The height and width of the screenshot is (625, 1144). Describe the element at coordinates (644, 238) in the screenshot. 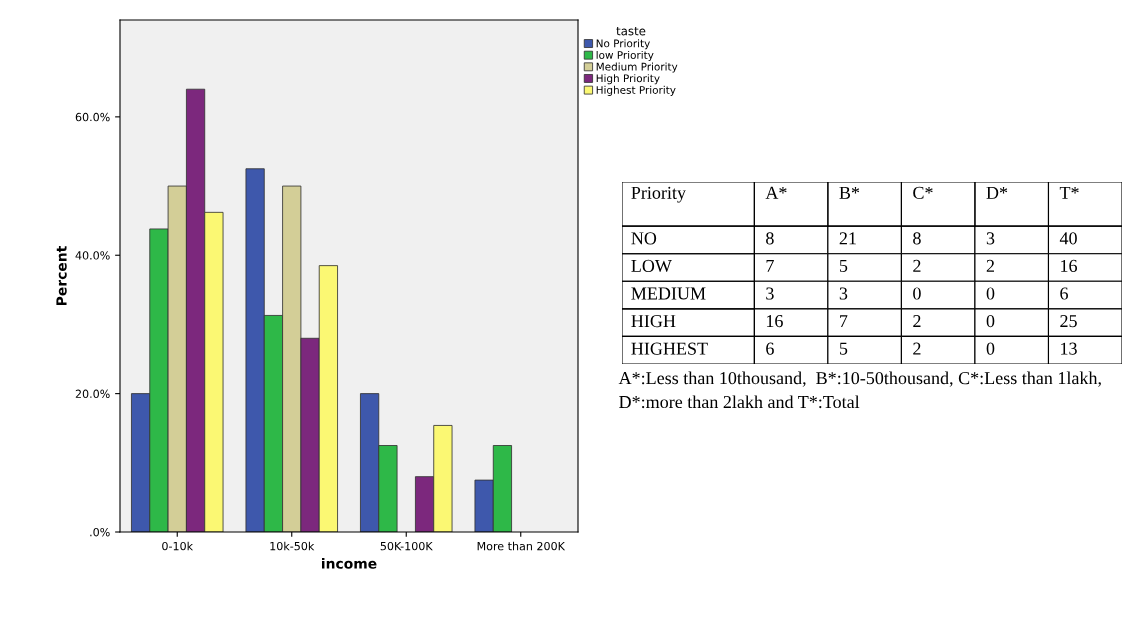

I see `y-tick-label: NO` at that location.